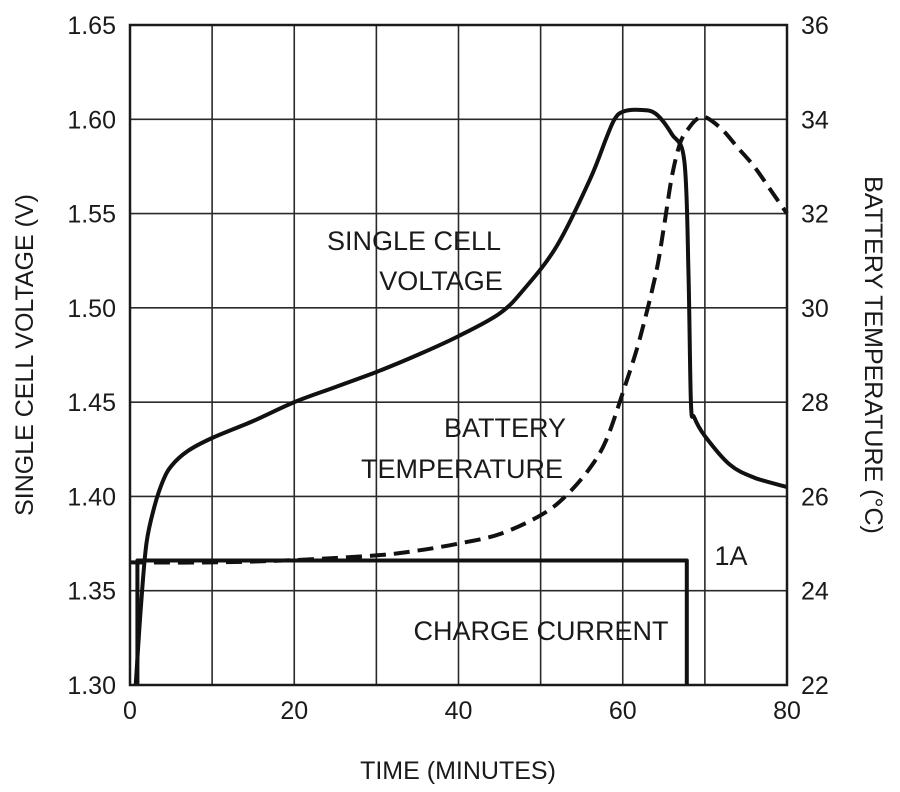  I want to click on x-tick-label: 0, so click(130, 711).